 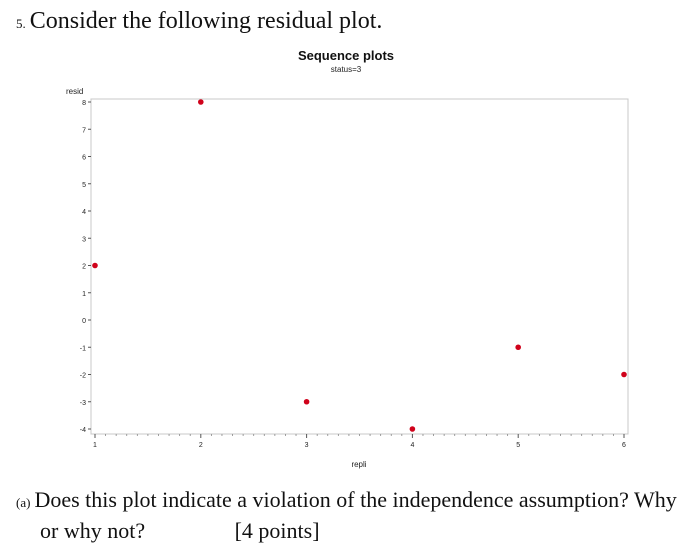 What do you see at coordinates (84, 185) in the screenshot?
I see `y-tick-label: 5` at bounding box center [84, 185].